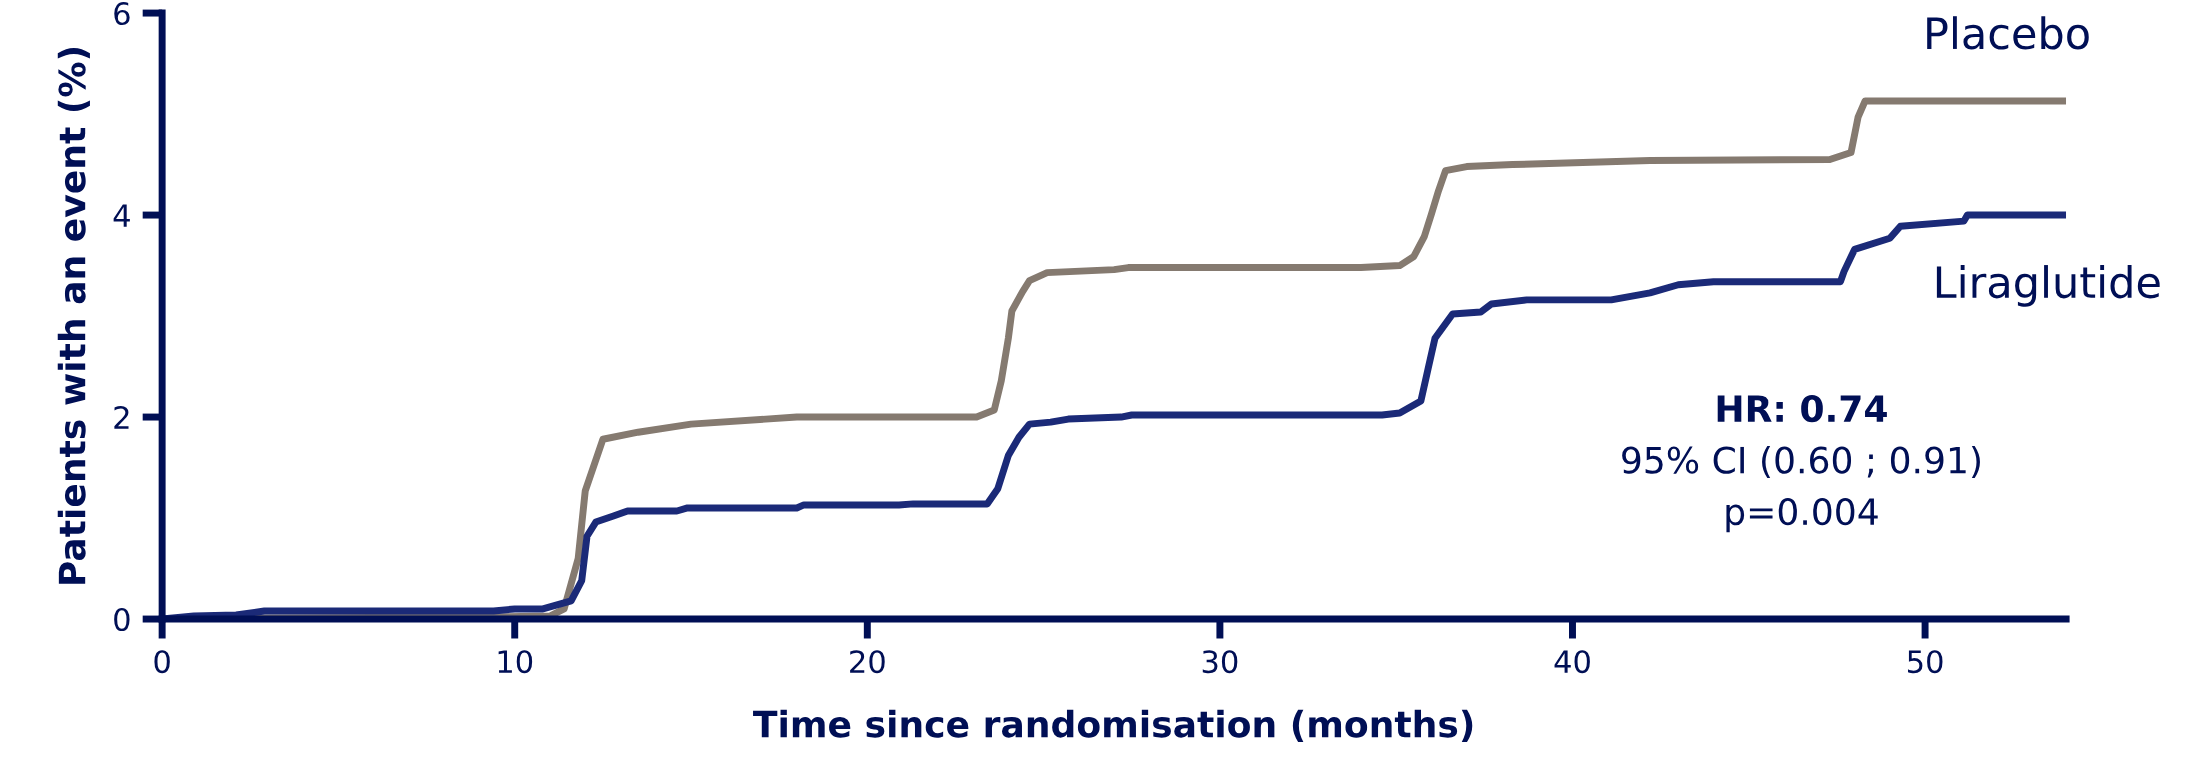 This screenshot has width=2191, height=769. Describe the element at coordinates (2008, 33) in the screenshot. I see `series-label: Placebo` at that location.